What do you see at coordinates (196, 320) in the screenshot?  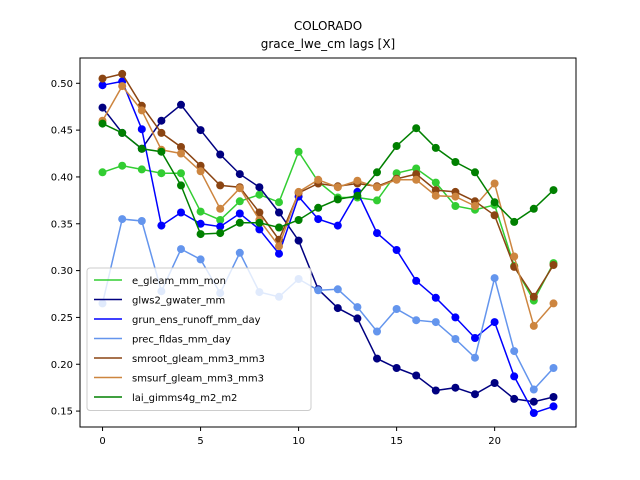 I see `legend-label-grun-ens-runoff-mm-day: grun_ens_runoff_mm_day` at bounding box center [196, 320].